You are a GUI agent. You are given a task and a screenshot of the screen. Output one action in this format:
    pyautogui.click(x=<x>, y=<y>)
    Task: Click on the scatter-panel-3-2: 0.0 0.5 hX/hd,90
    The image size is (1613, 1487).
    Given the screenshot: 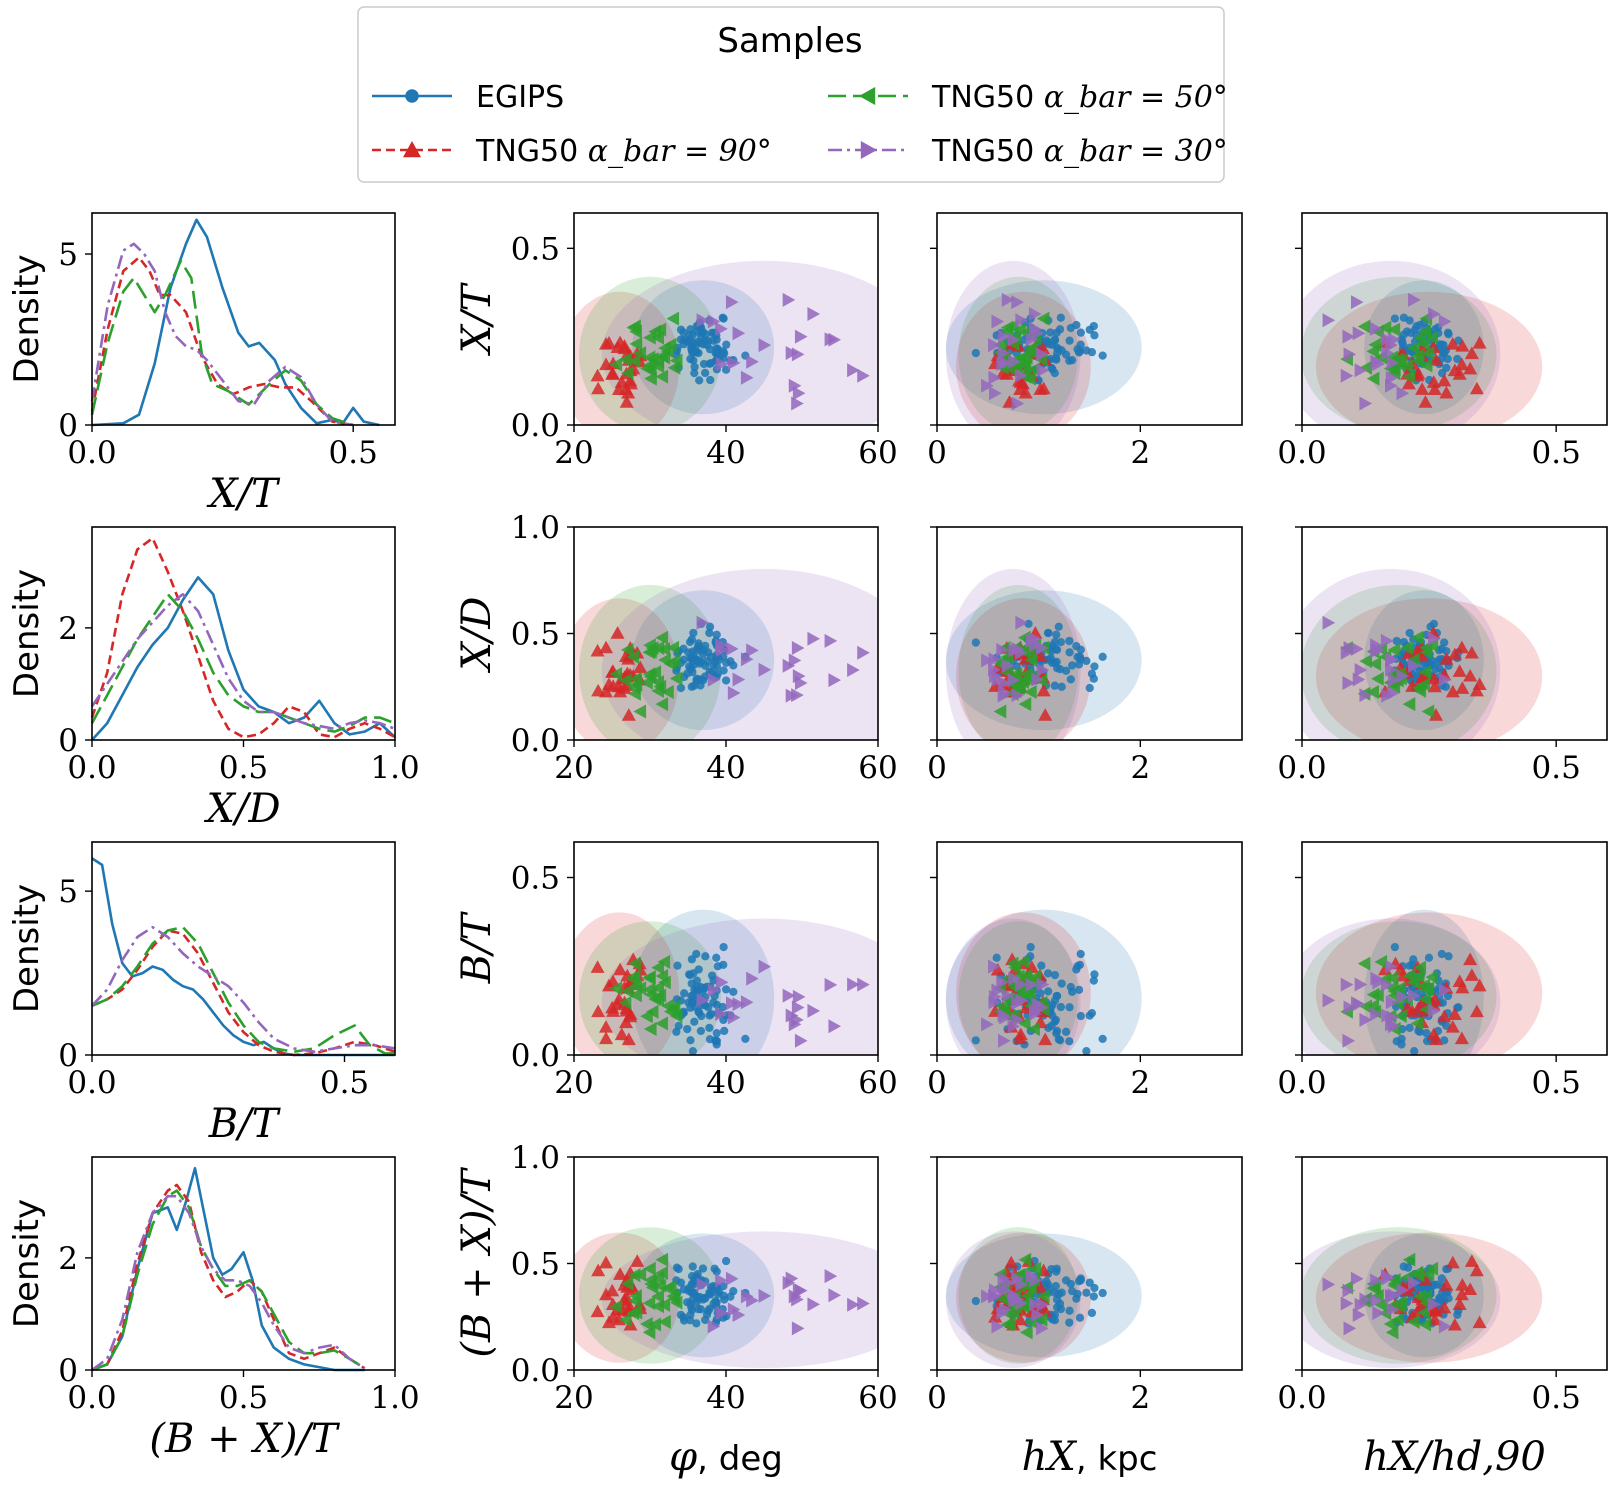 What is the action you would take?
    pyautogui.click(x=1429, y=1318)
    